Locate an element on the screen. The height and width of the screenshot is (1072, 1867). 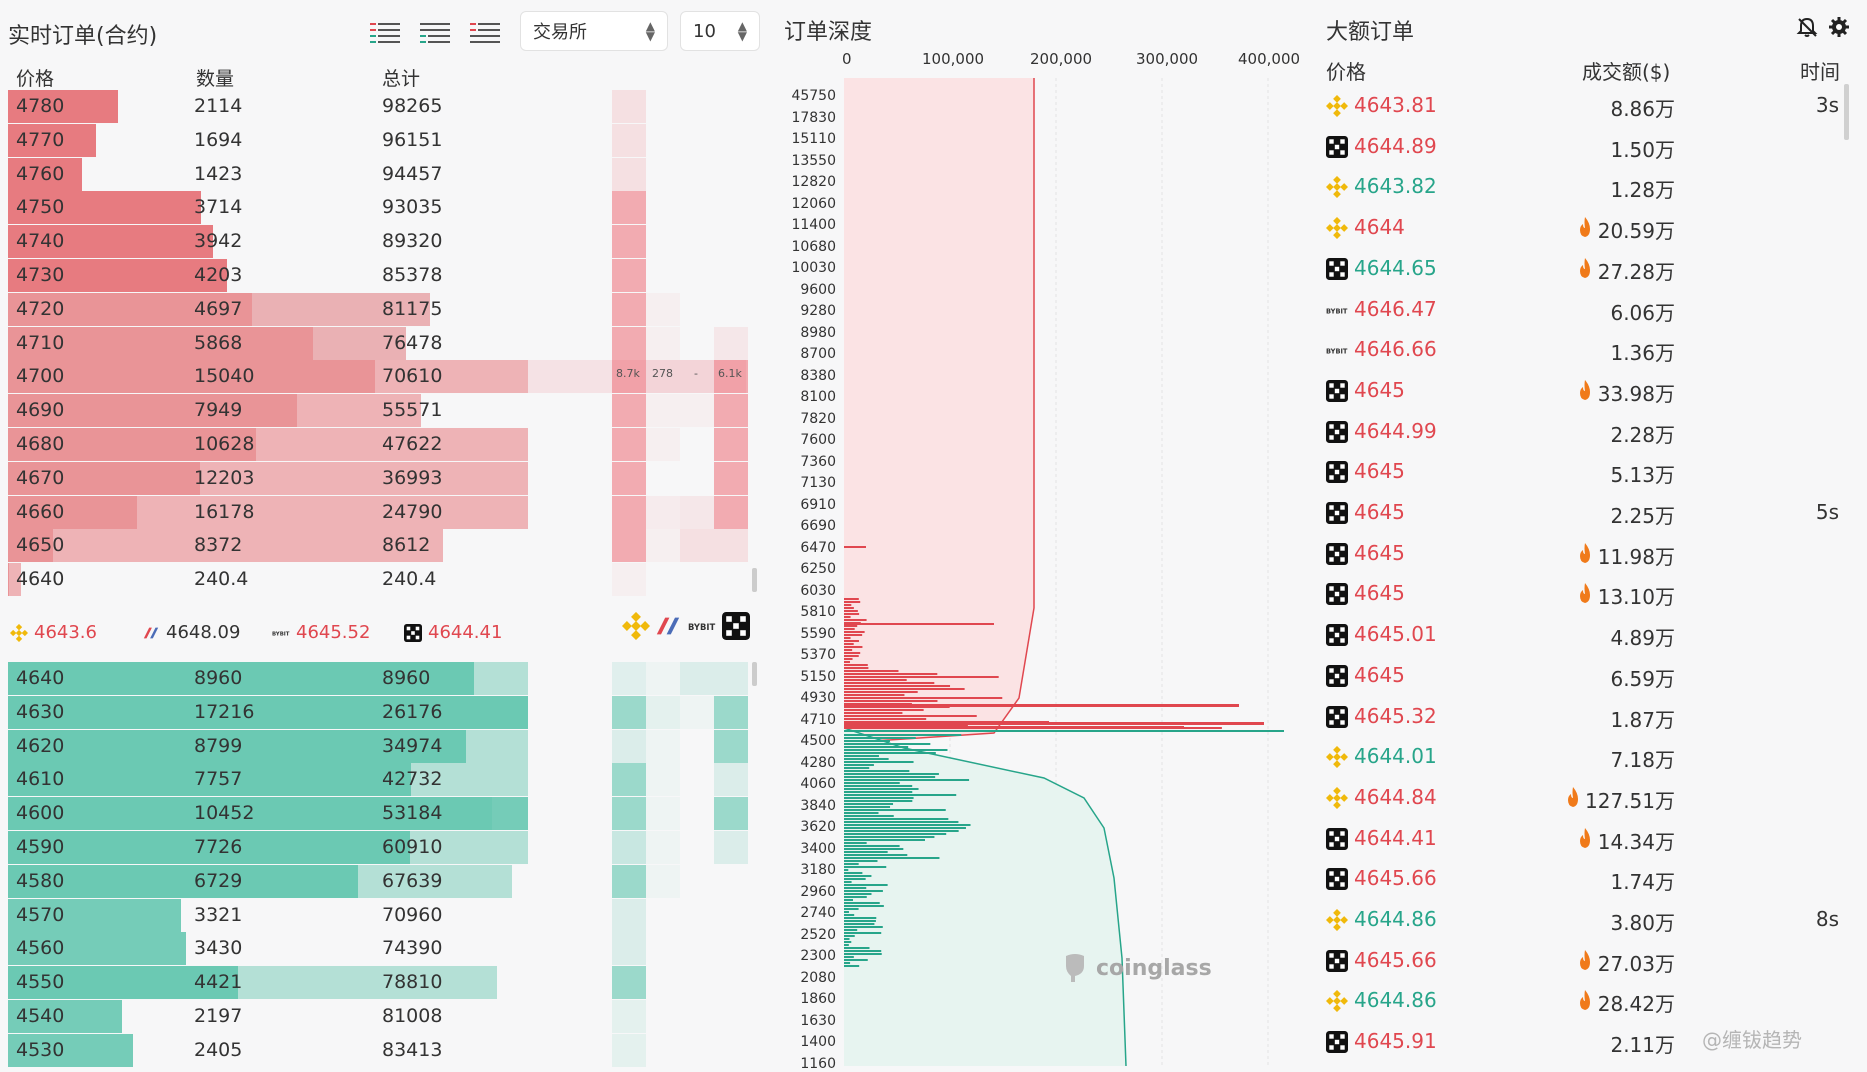
big-order-amount: 8.86万 is located at coordinates (1642, 109).